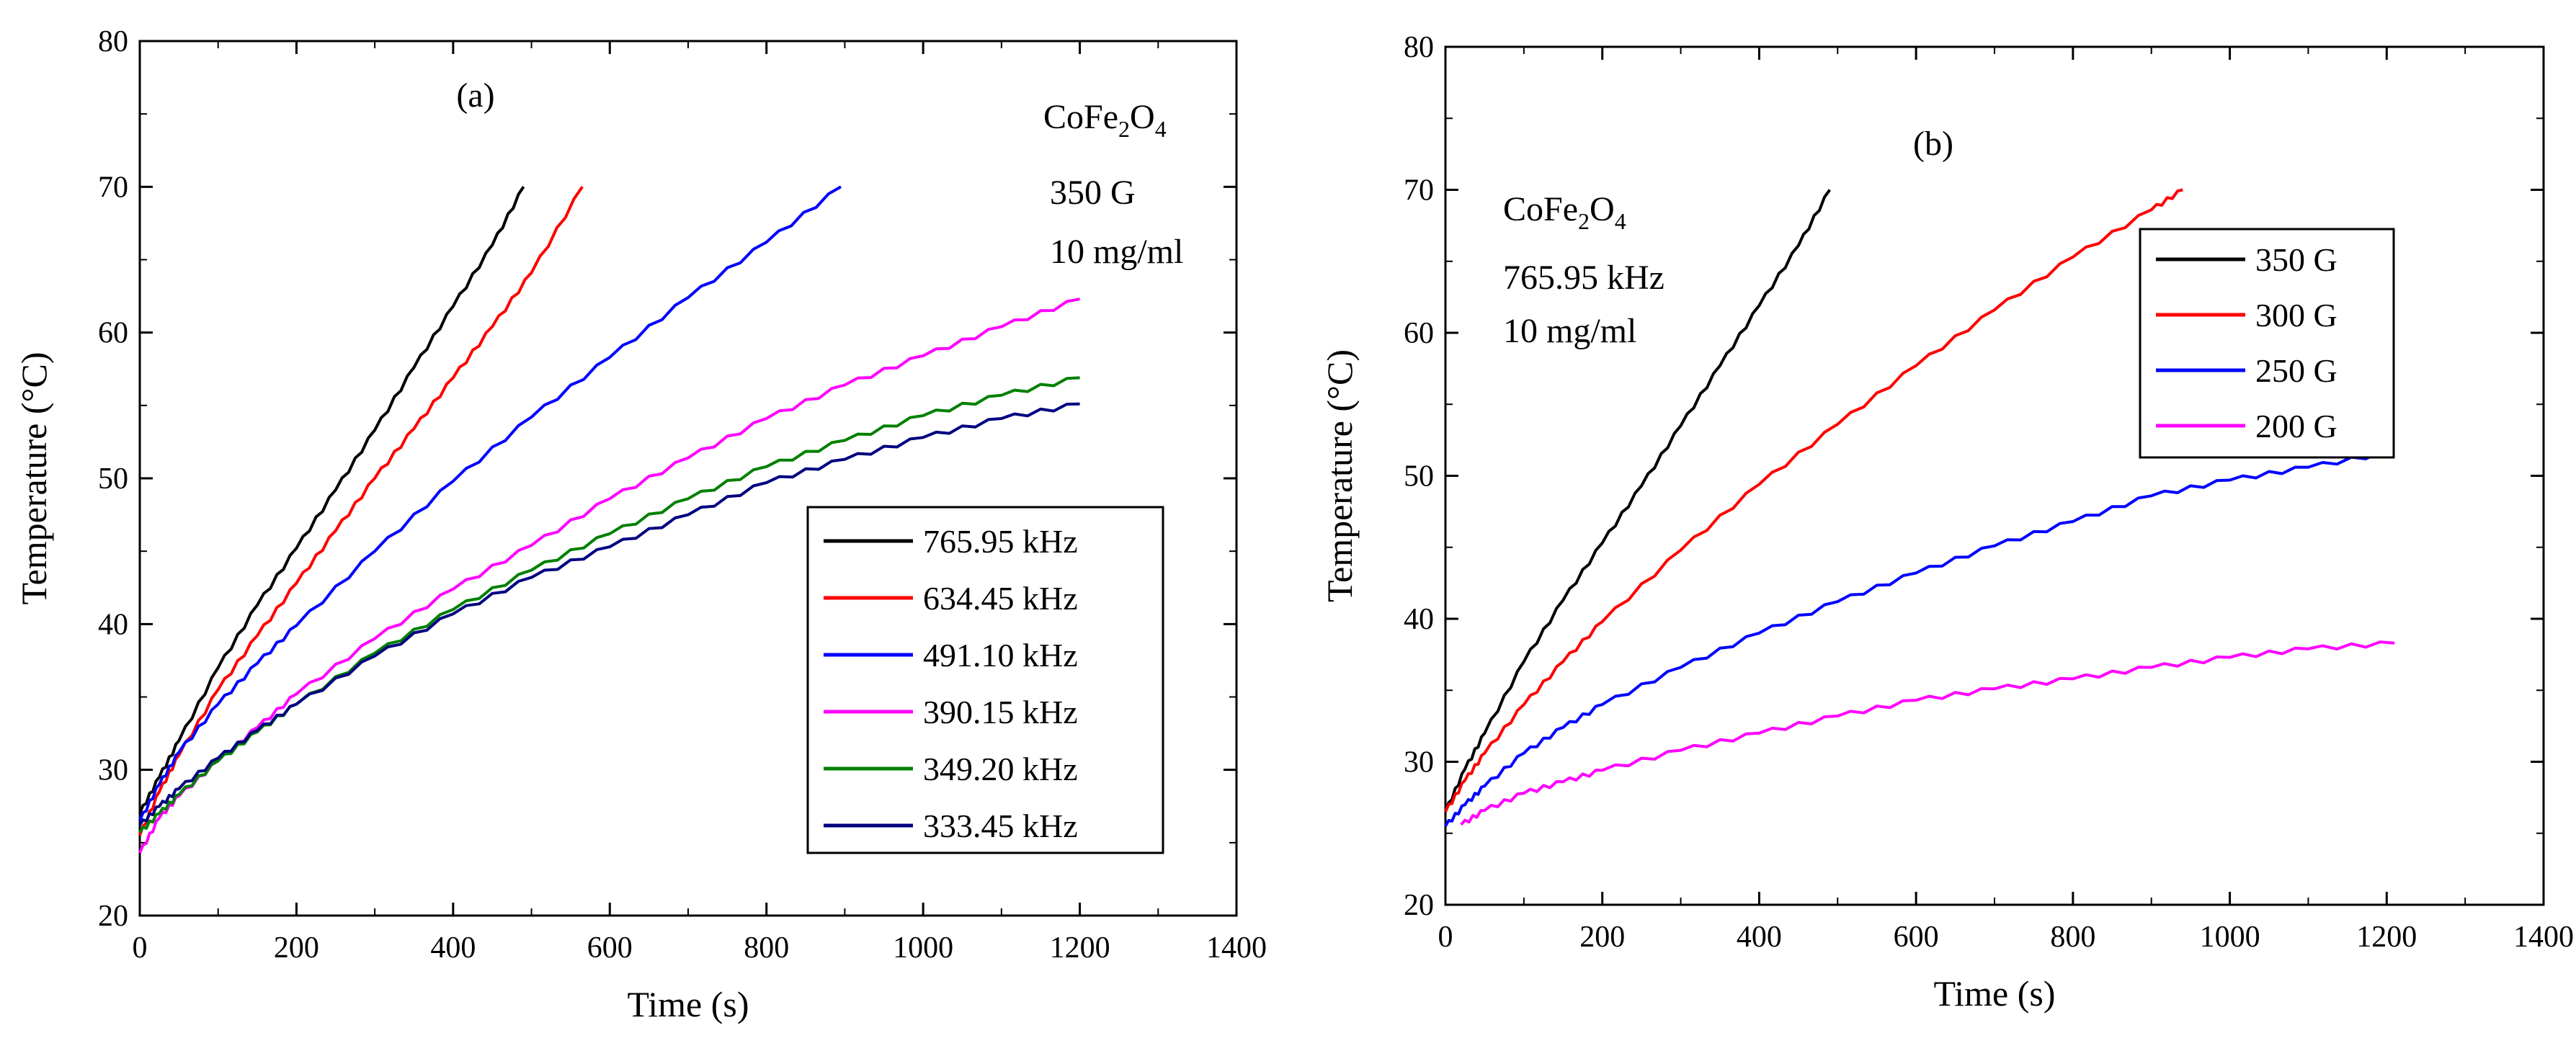  Describe the element at coordinates (1000, 712) in the screenshot. I see `legend-label: 390.15 kHz` at that location.